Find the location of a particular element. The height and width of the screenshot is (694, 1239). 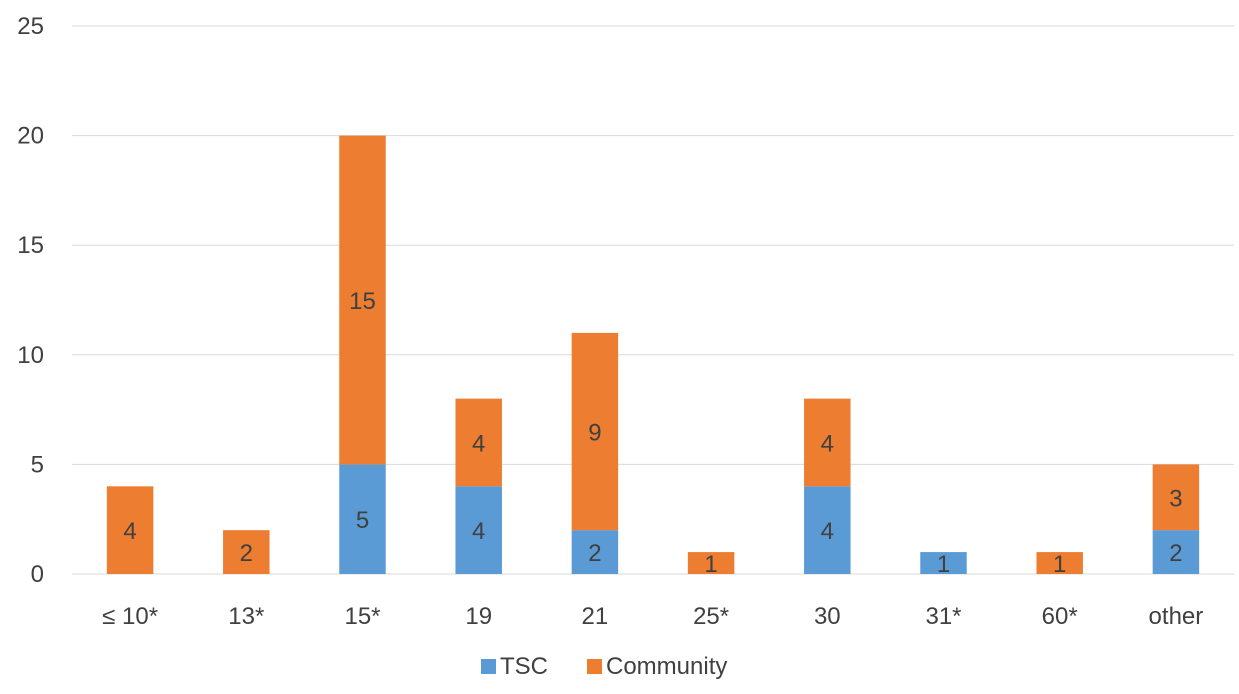

x-tick-label: ≤ 10* is located at coordinates (130, 616).